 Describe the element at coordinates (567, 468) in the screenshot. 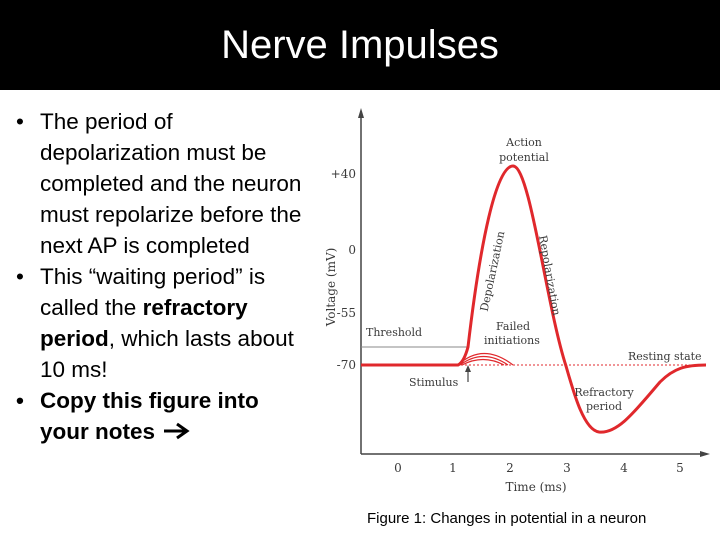

I see `x-tick-label: 3` at that location.